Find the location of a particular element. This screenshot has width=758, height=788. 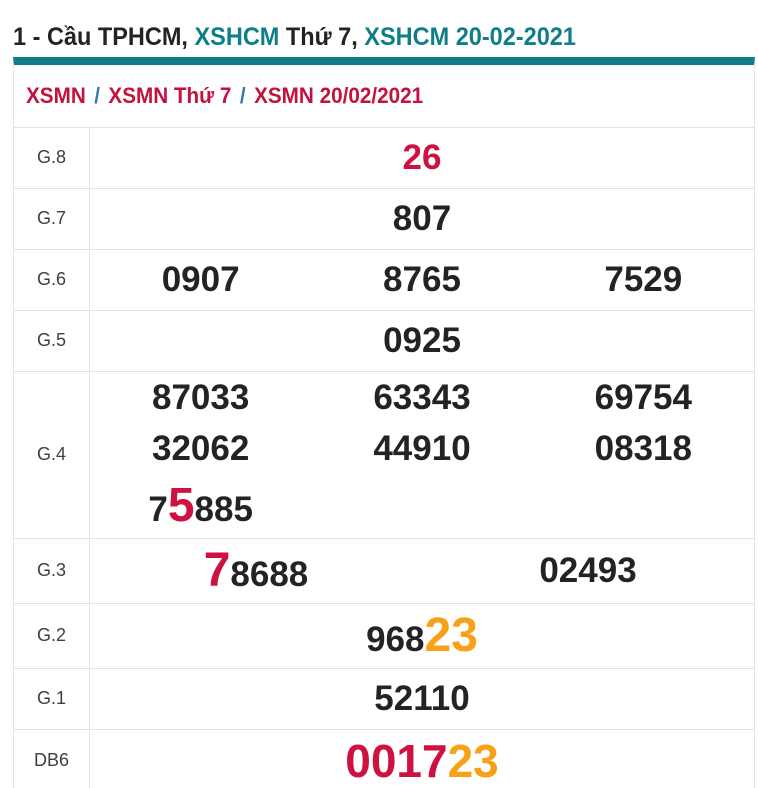

table-row-db6: DB6 001723 is located at coordinates (384, 758).